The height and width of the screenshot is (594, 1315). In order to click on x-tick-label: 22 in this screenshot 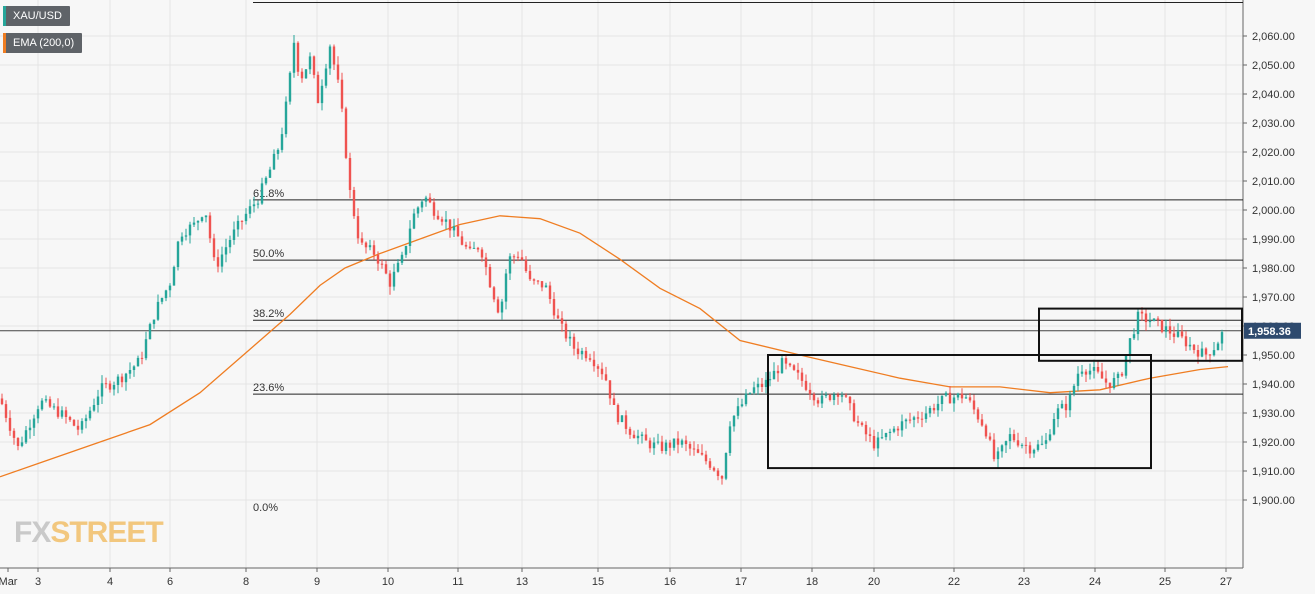, I will do `click(954, 582)`.